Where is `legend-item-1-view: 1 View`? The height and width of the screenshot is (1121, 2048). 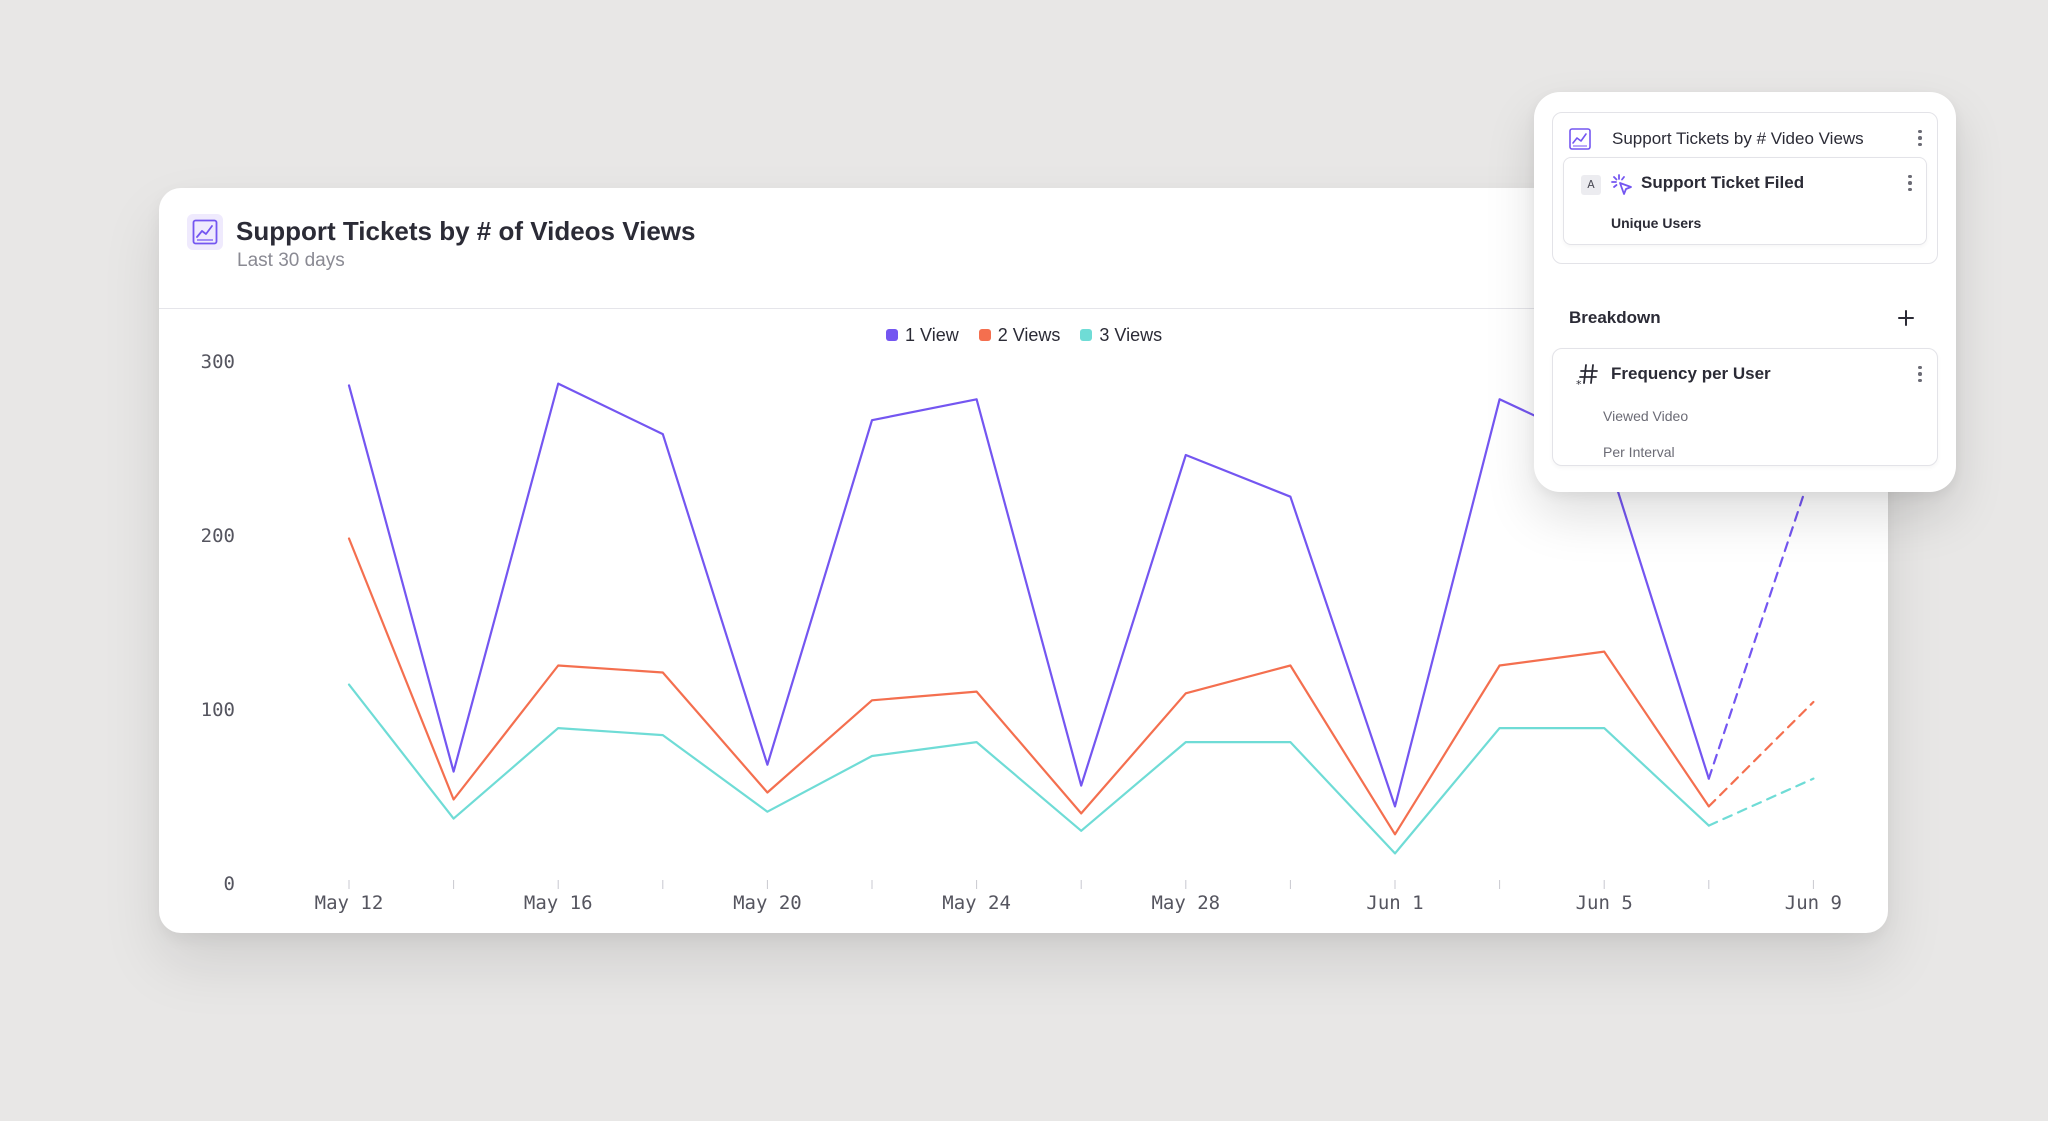
legend-item-1-view: 1 View is located at coordinates (922, 335).